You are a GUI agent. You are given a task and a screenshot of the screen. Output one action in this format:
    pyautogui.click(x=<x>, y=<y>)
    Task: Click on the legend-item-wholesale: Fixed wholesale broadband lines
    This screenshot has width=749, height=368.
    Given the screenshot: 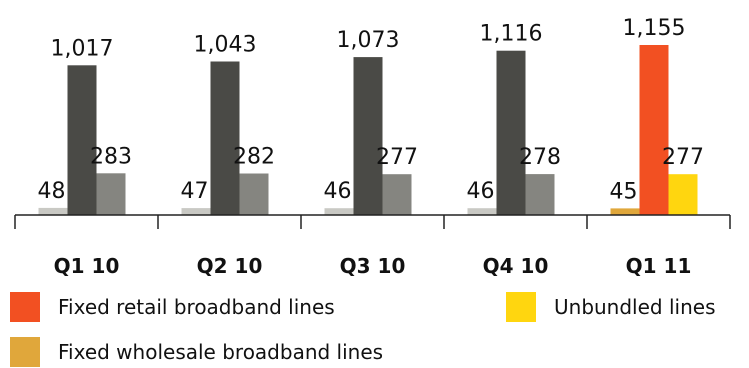 What is the action you would take?
    pyautogui.click(x=196, y=352)
    